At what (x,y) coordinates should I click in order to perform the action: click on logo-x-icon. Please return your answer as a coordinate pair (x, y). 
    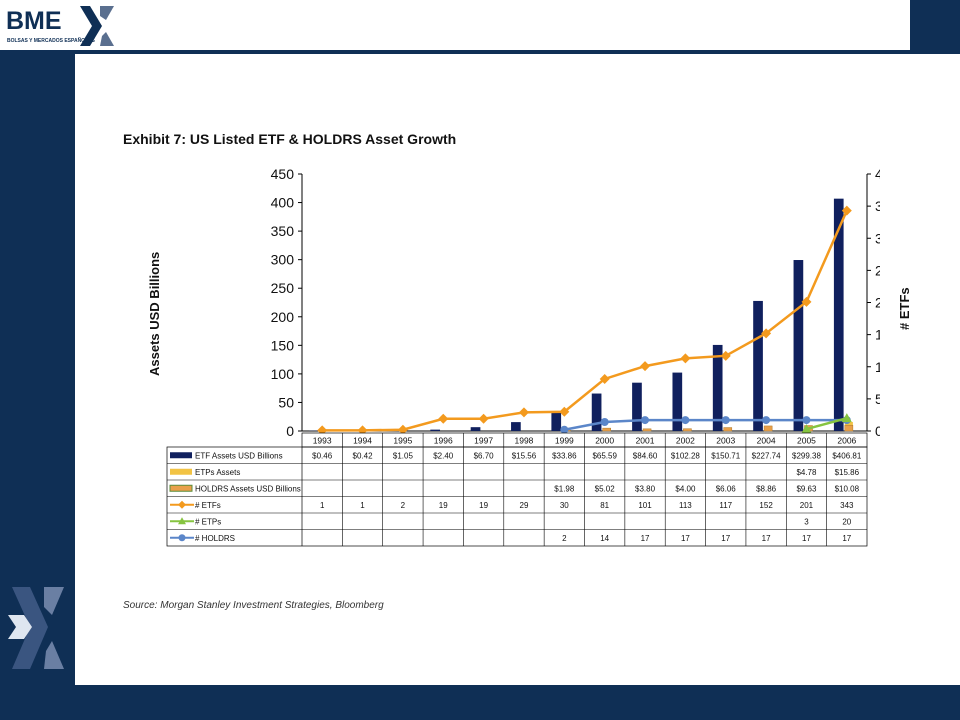
    Looking at the image, I should click on (97, 26).